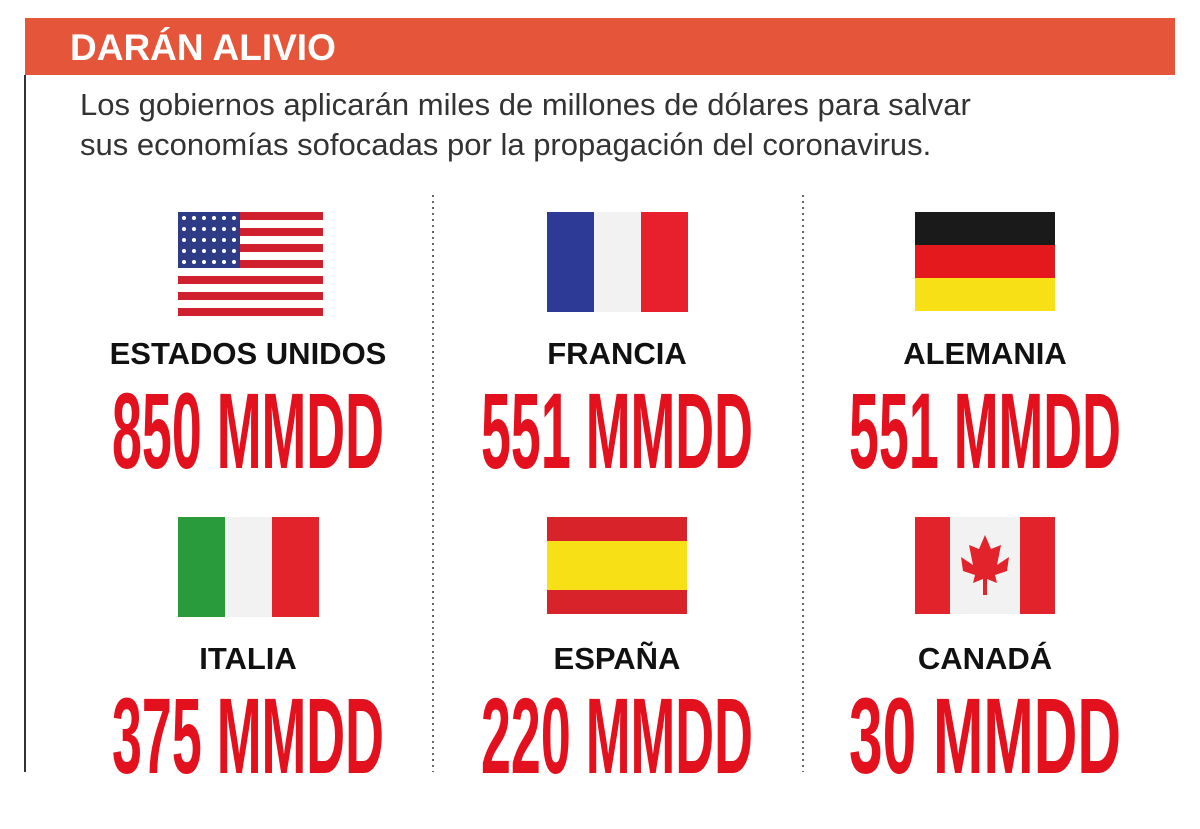 This screenshot has width=1200, height=829. I want to click on country-name: ALEMANIA, so click(985, 353).